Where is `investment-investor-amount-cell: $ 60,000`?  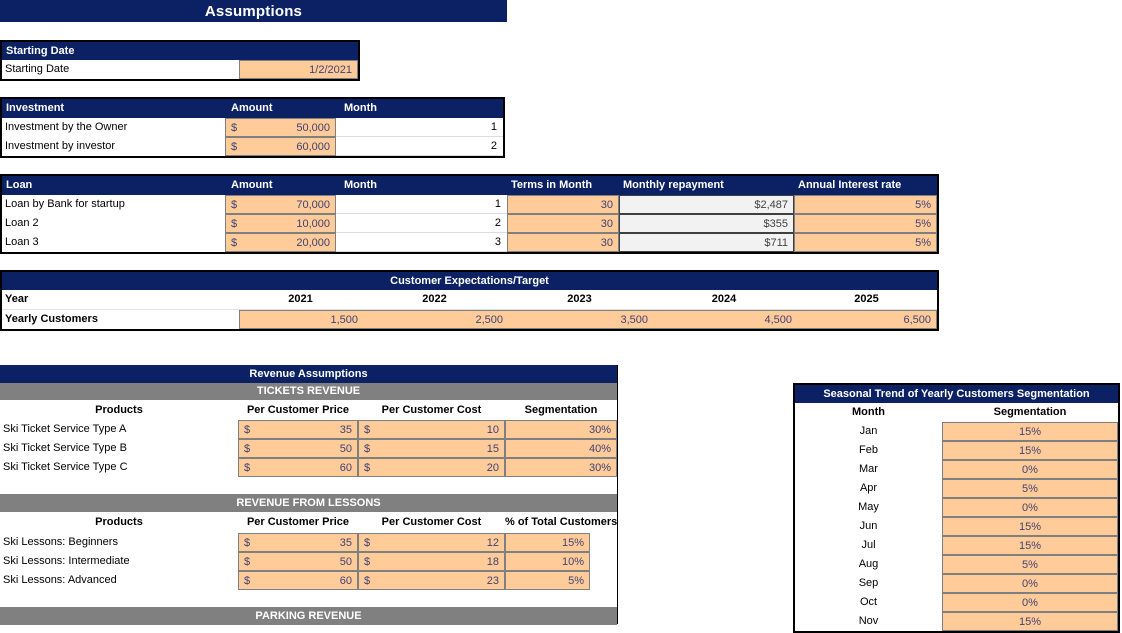
investment-investor-amount-cell: $ 60,000 is located at coordinates (280, 146).